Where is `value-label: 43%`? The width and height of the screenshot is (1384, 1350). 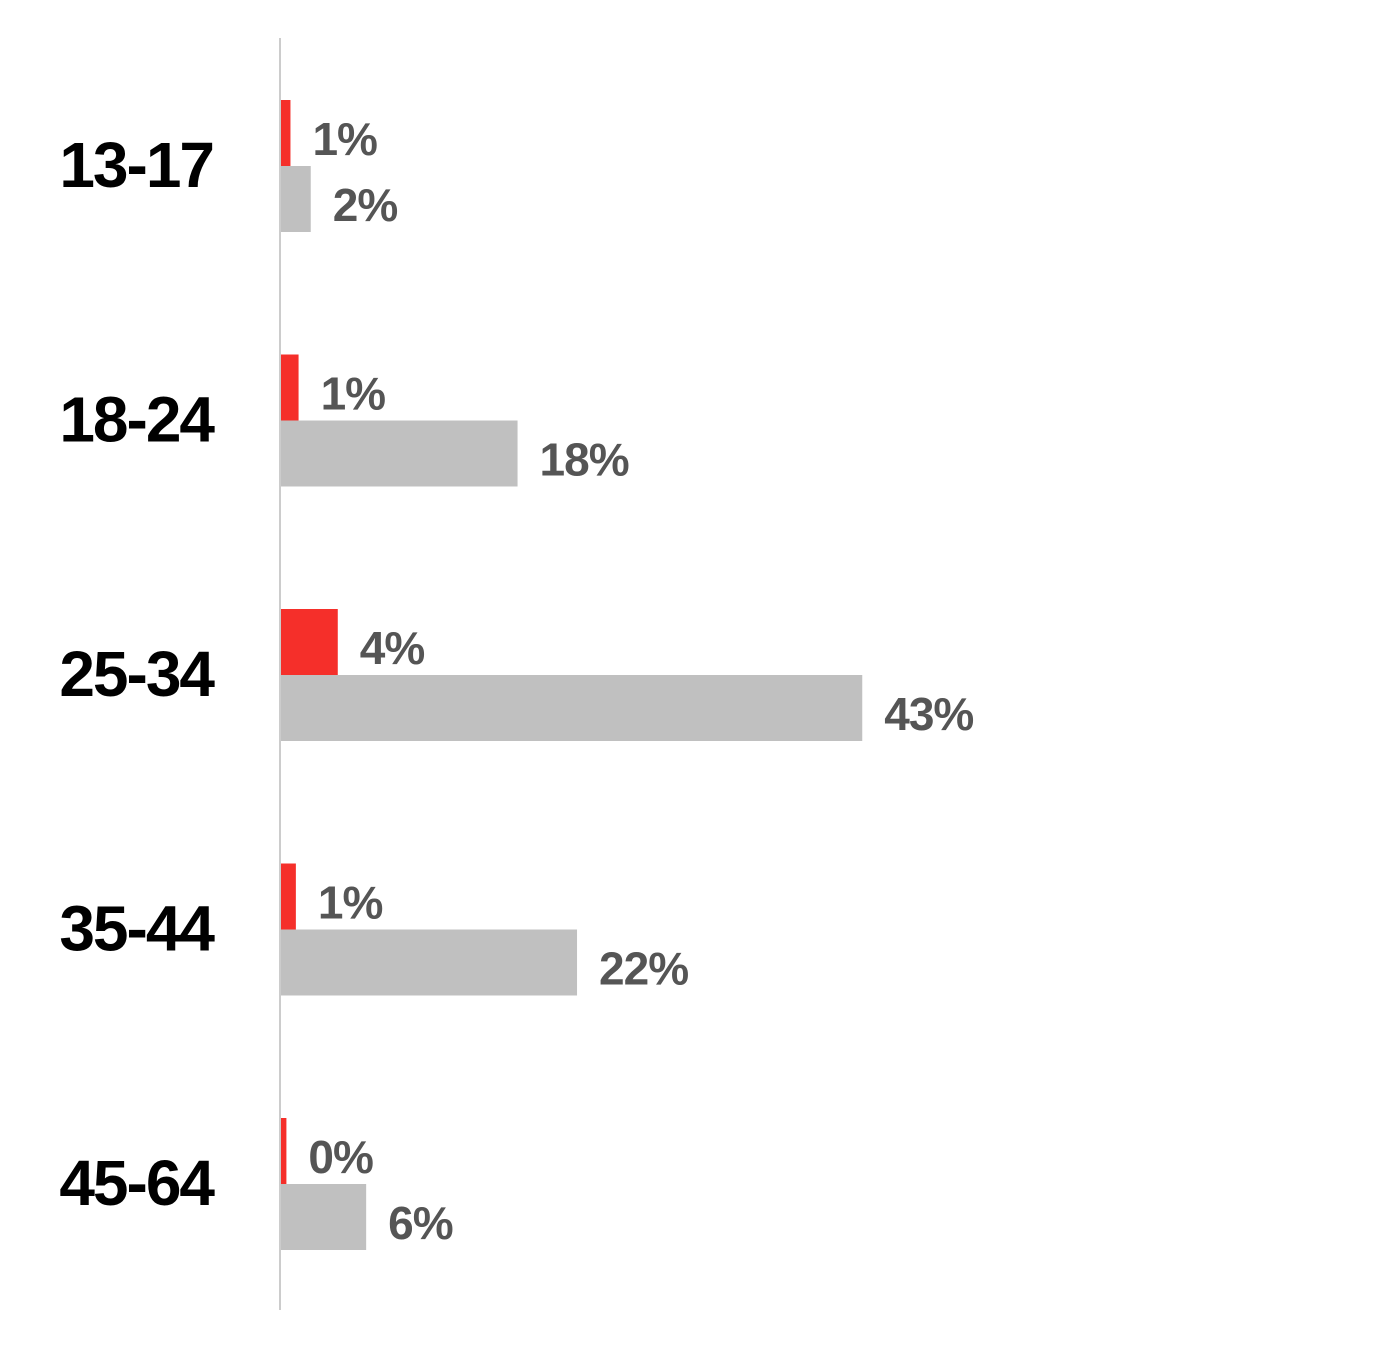 value-label: 43% is located at coordinates (928, 714).